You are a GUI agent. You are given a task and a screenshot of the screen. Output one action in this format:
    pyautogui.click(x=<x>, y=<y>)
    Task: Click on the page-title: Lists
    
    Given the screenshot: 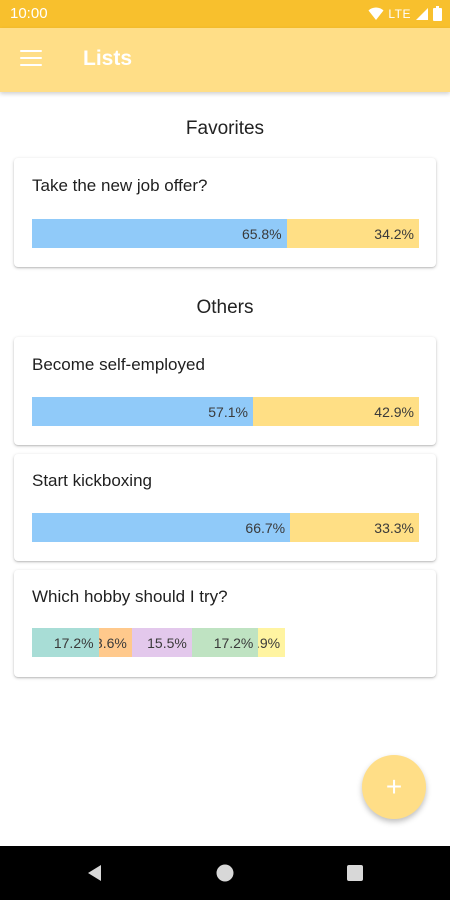 What is the action you would take?
    pyautogui.click(x=108, y=58)
    